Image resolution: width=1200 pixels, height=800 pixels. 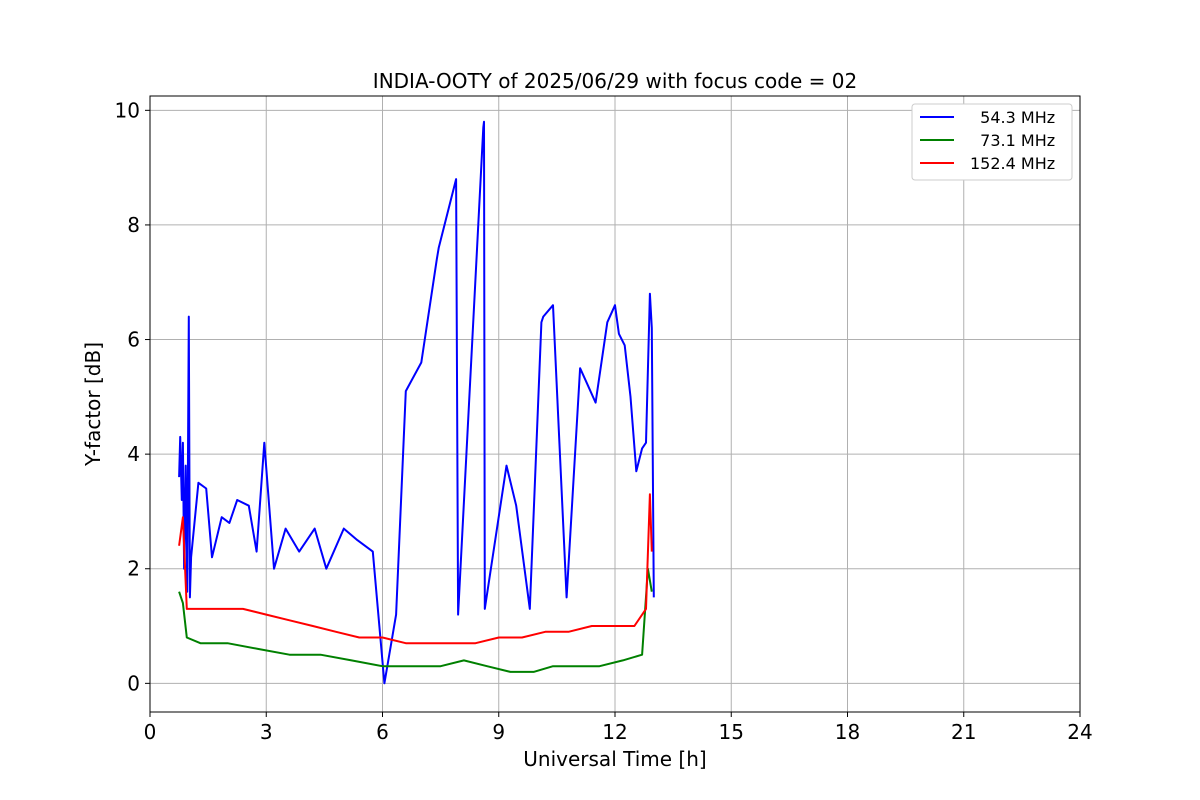 I want to click on x-tick-label: 9, so click(x=498, y=732).